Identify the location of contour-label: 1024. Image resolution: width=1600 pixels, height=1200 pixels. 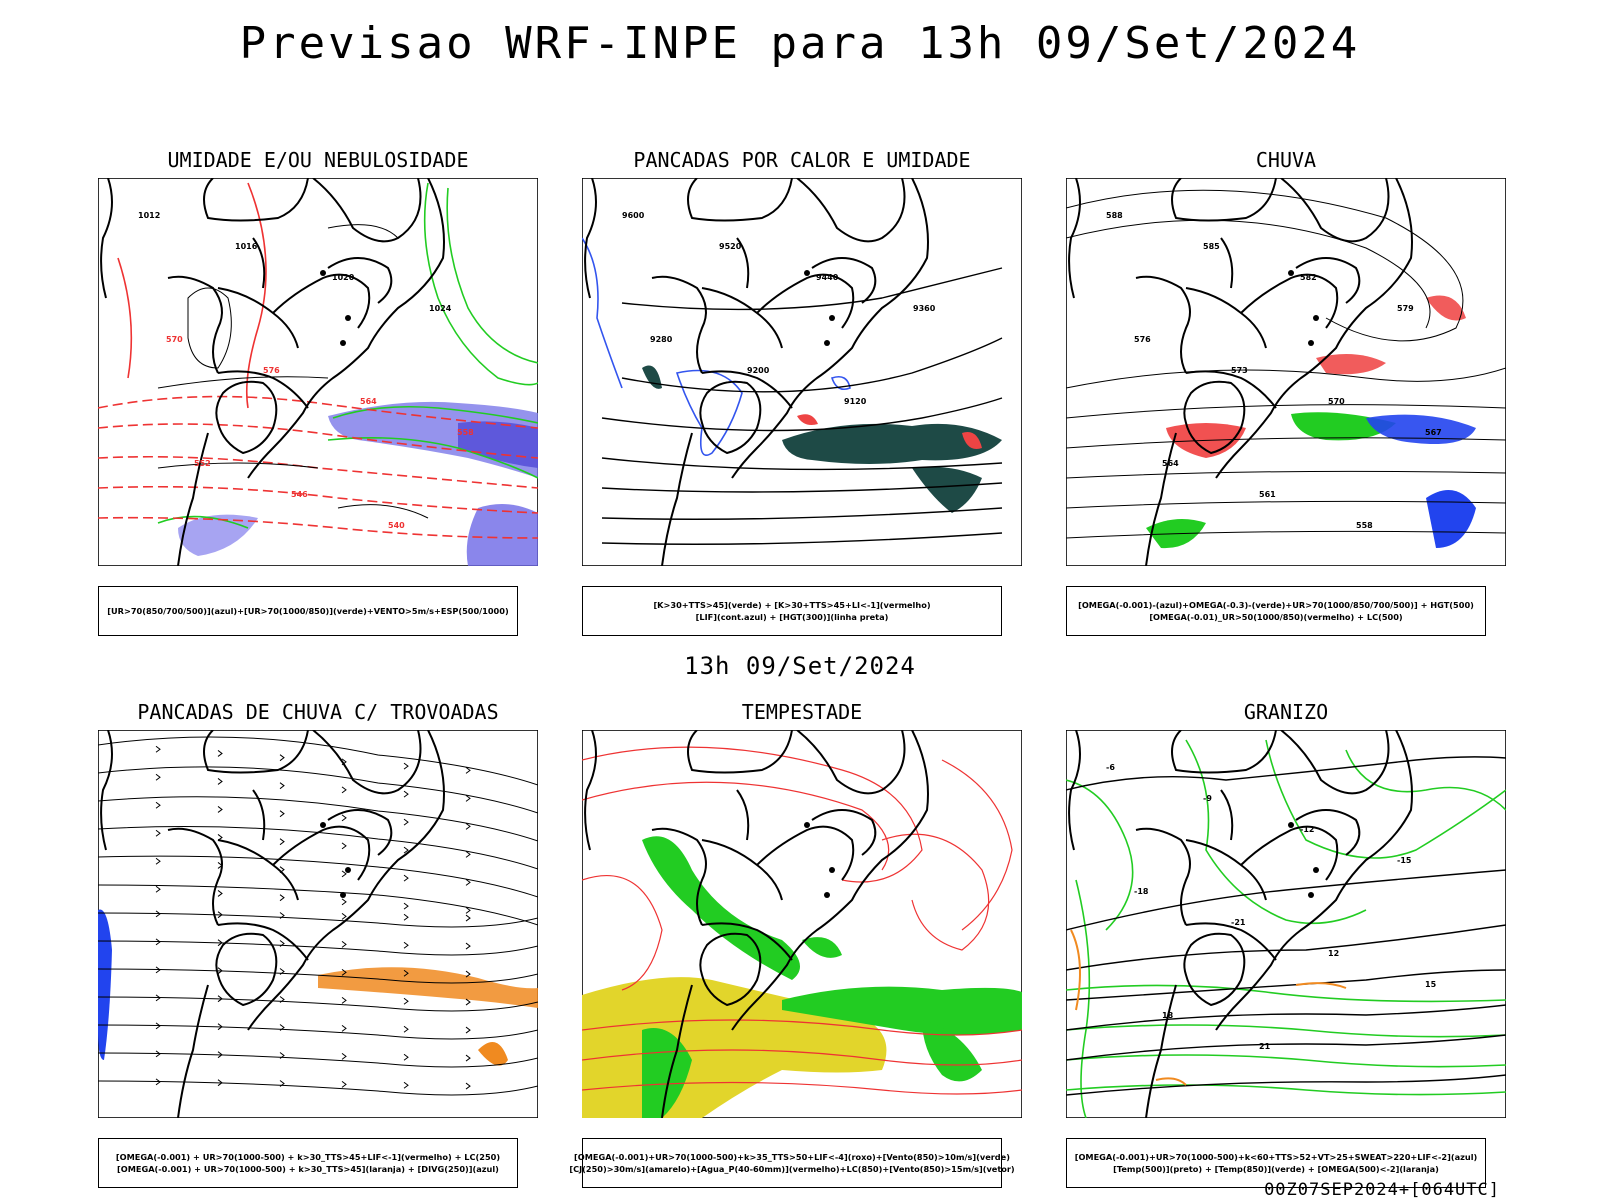
(440, 308).